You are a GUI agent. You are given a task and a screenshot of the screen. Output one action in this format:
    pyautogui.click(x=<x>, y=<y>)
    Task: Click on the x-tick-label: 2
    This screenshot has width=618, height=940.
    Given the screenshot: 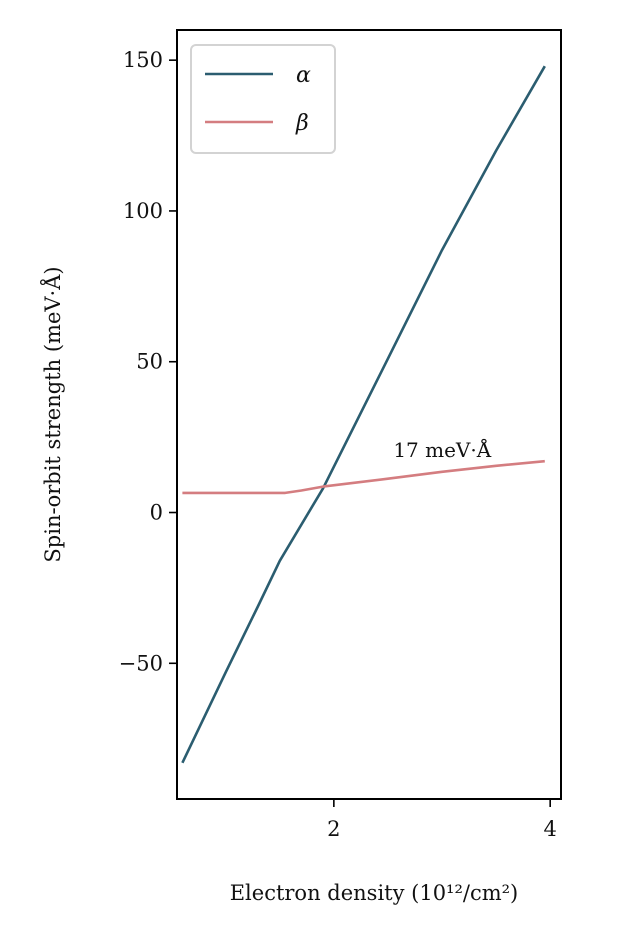 What is the action you would take?
    pyautogui.click(x=333, y=829)
    